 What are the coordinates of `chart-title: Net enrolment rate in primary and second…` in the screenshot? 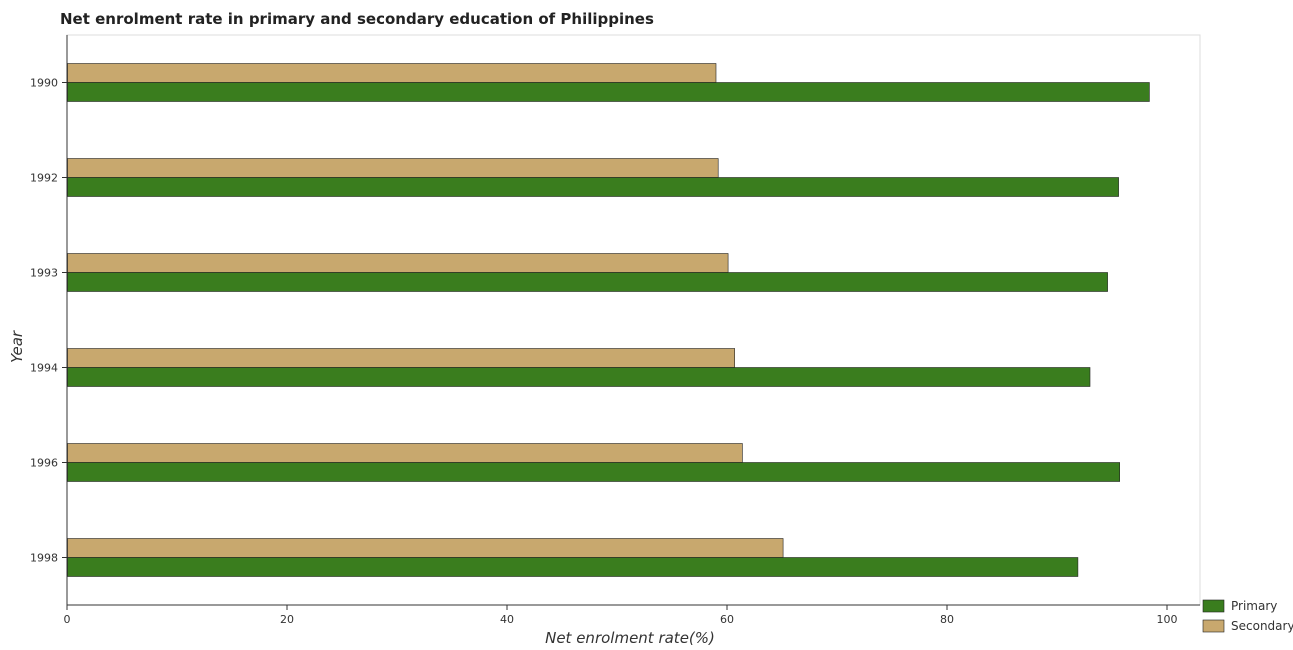 It's located at (357, 19).